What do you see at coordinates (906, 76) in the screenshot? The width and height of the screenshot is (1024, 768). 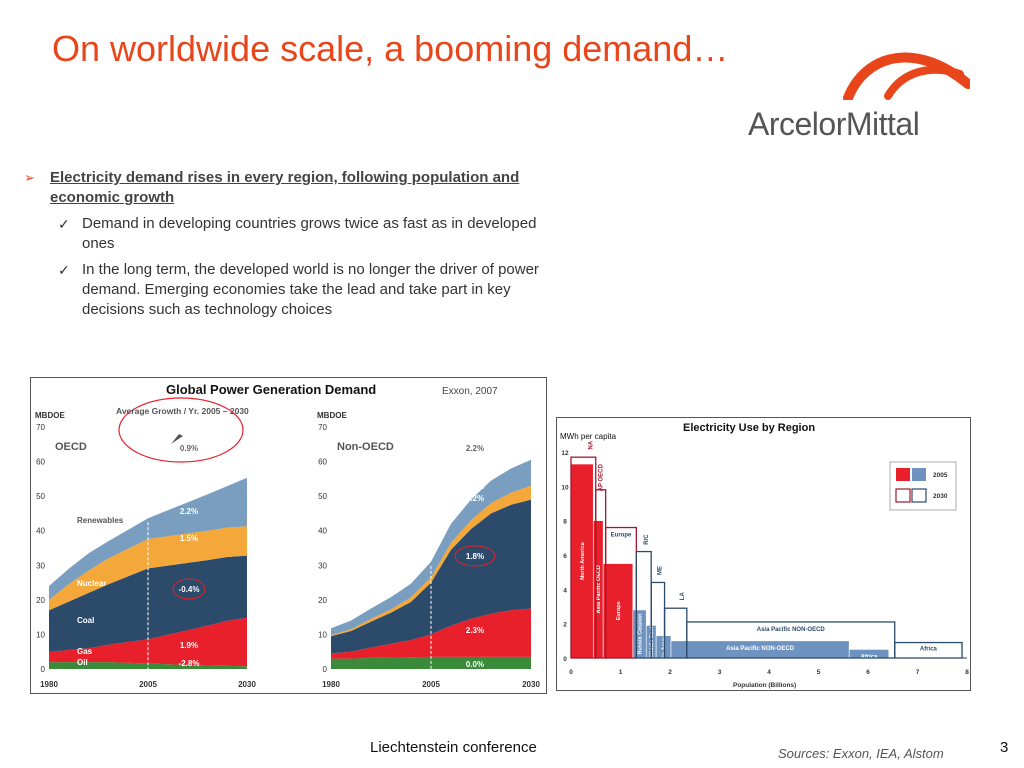 I see `logo-swoosh-icon` at bounding box center [906, 76].